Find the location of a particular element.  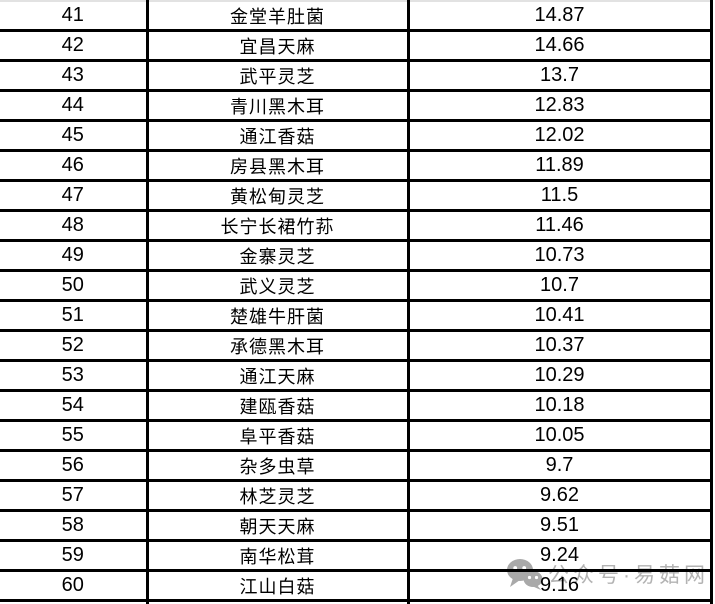

value-cell: 9.62 is located at coordinates (559, 495).